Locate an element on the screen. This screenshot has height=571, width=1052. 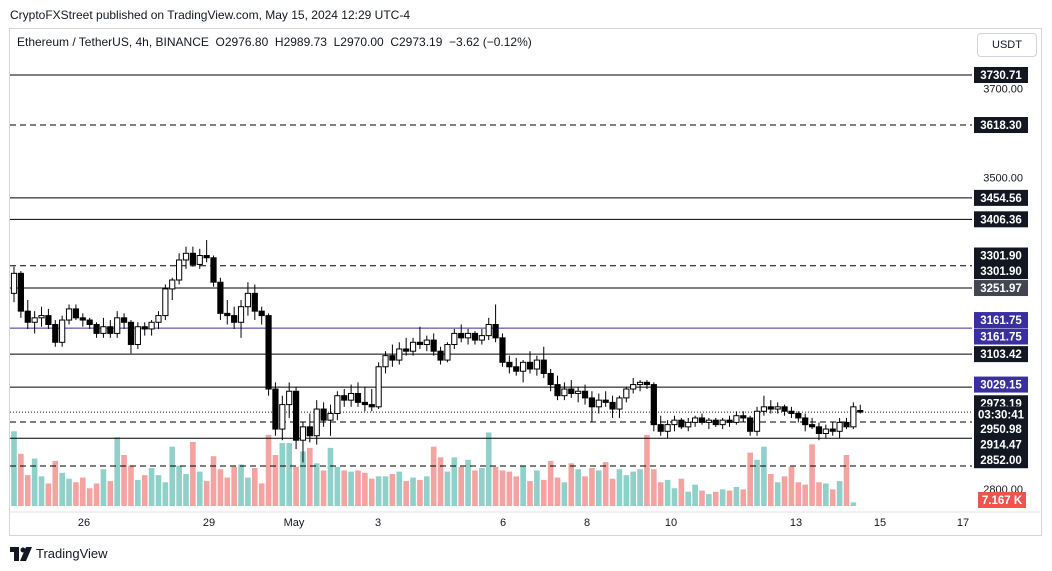
y-tick-label: 3500.00 is located at coordinates (1003, 179).